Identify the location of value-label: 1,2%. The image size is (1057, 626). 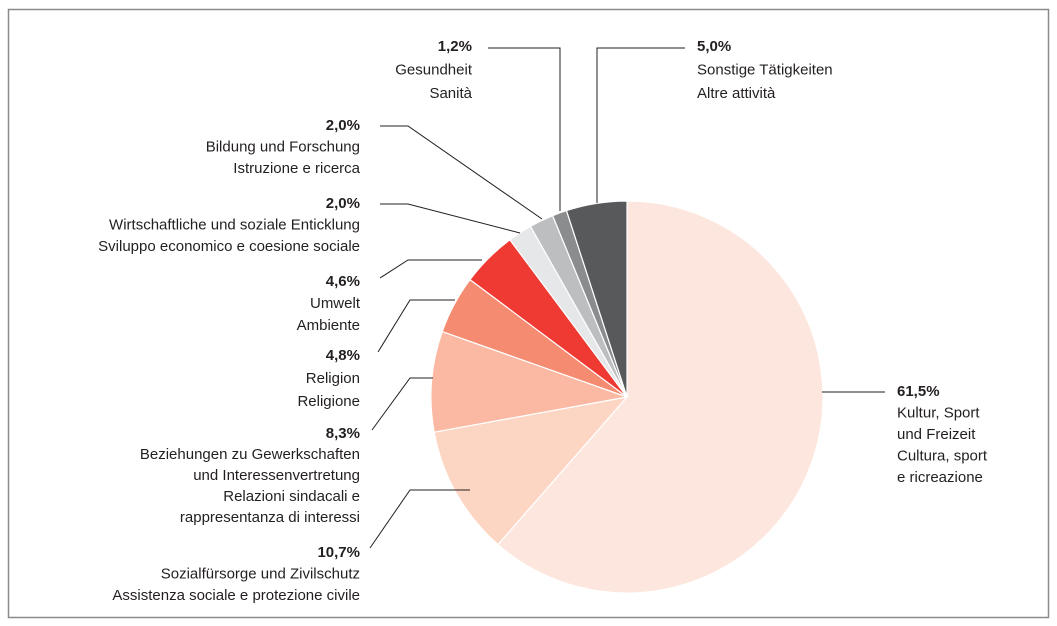
(455, 46).